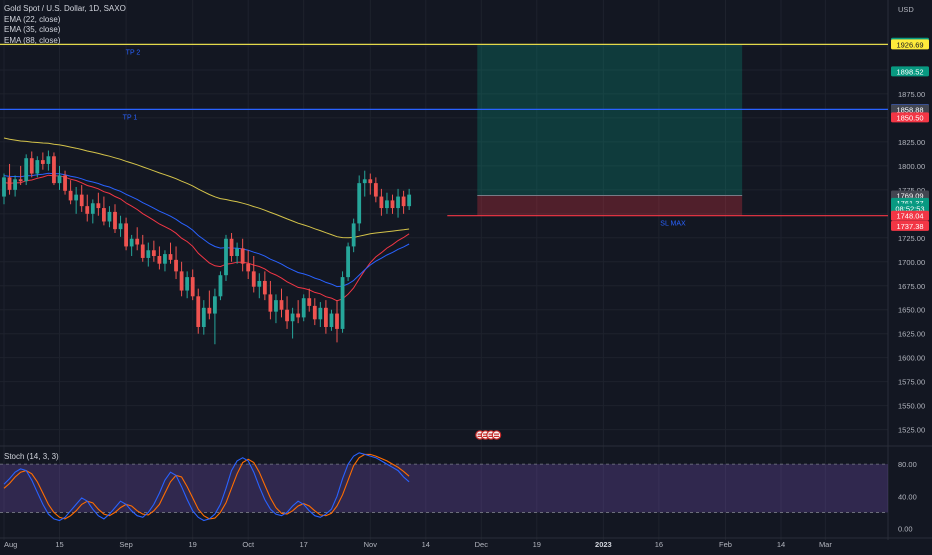 This screenshot has width=932, height=555. What do you see at coordinates (906, 9) in the screenshot?
I see `currency-label: USD` at bounding box center [906, 9].